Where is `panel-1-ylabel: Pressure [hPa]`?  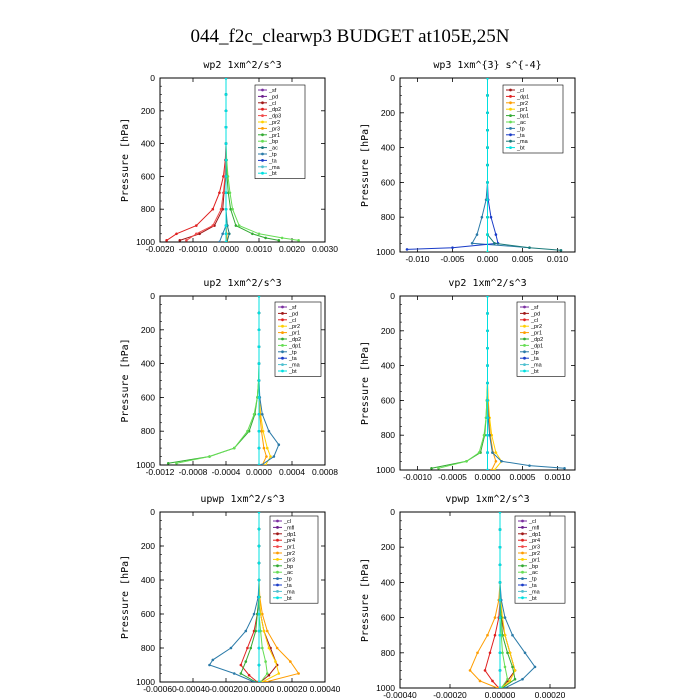
panel-1-ylabel: Pressure [hPa] is located at coordinates (125, 160).